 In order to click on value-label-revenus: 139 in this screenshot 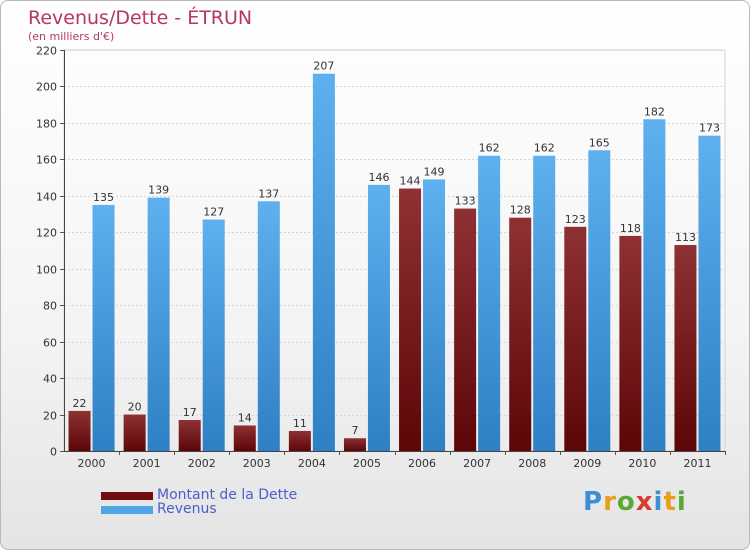, I will do `click(158, 190)`.